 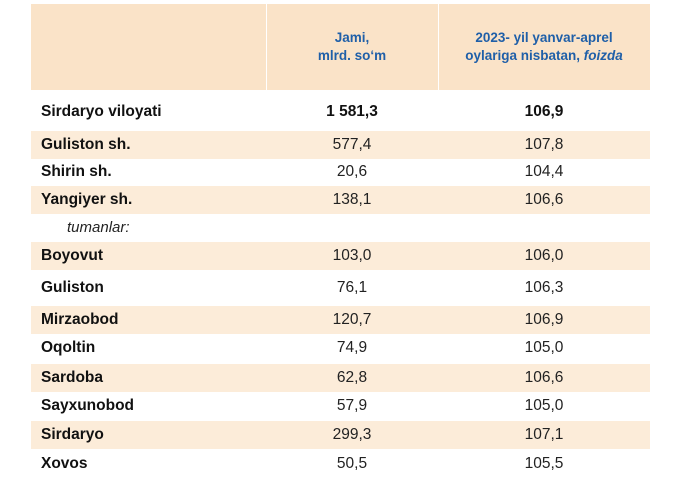 I want to click on row-percent: 107,8, so click(x=544, y=144).